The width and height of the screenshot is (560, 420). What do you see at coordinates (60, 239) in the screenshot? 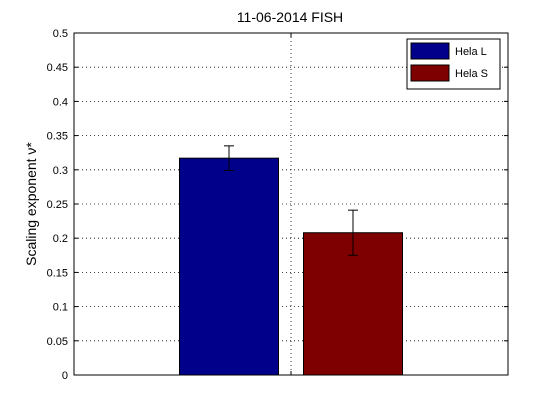
I see `y-tick-label: 0.2` at bounding box center [60, 239].